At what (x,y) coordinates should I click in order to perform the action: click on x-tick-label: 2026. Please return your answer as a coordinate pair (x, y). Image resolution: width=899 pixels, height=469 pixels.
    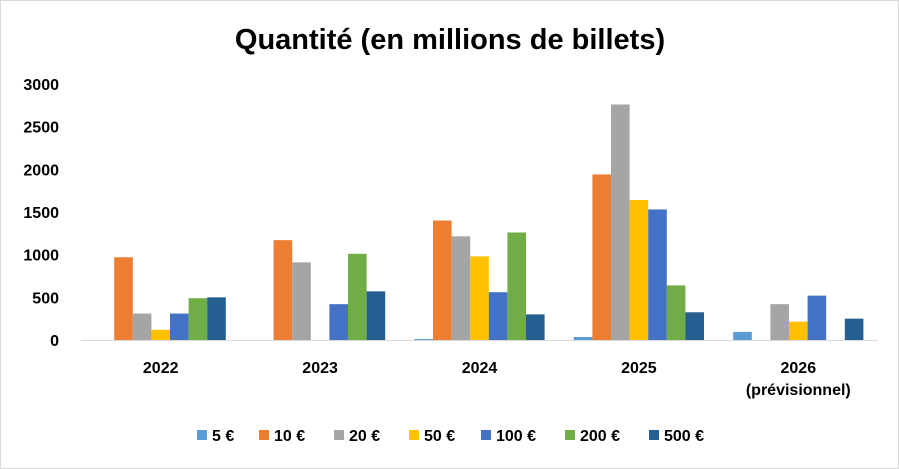
    Looking at the image, I should click on (799, 368).